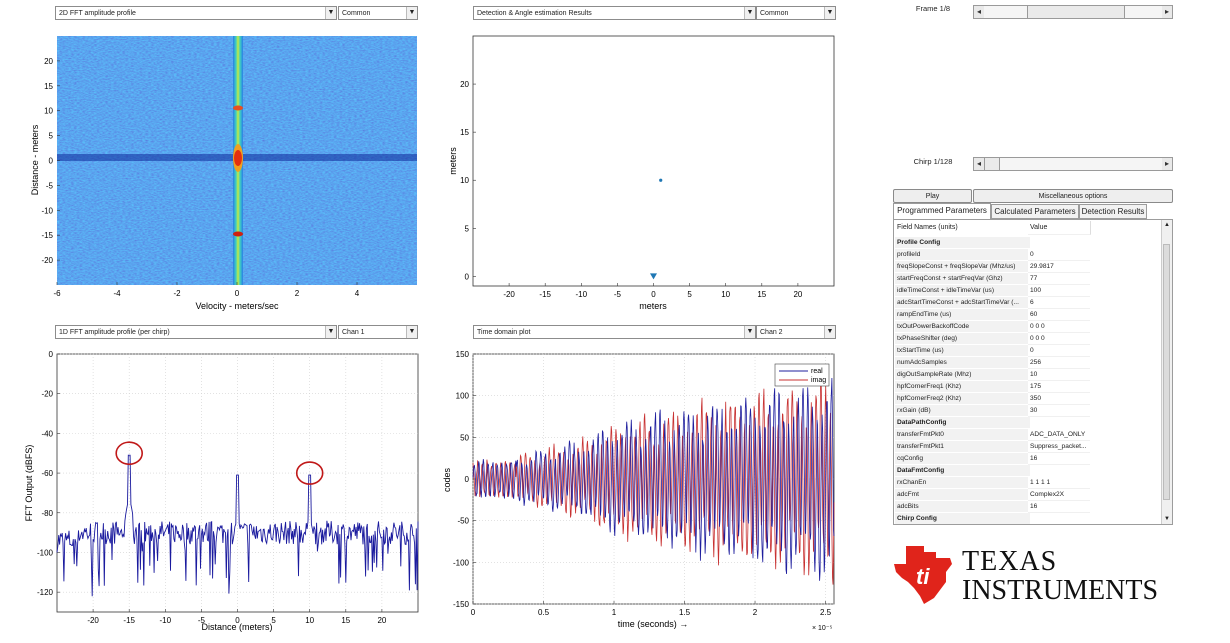  I want to click on tab-calculated-parameters: Calculated Parameters, so click(1035, 211).